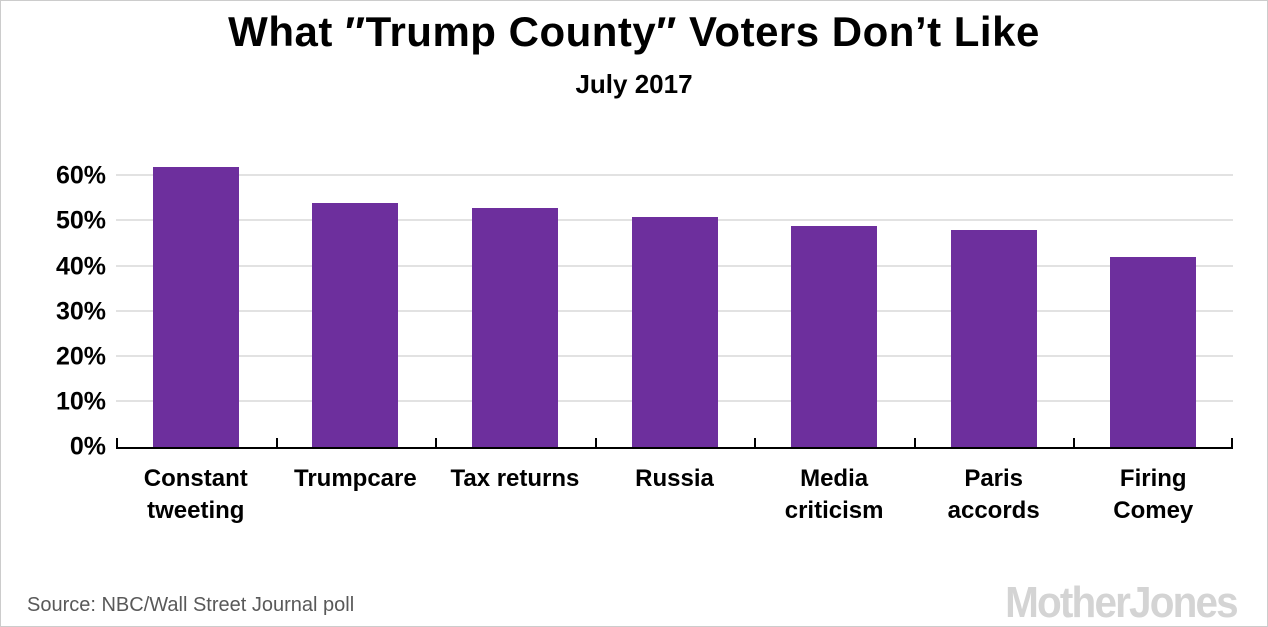 The width and height of the screenshot is (1268, 627). Describe the element at coordinates (87, 446) in the screenshot. I see `y-axis-tick-label-0: 0%` at that location.